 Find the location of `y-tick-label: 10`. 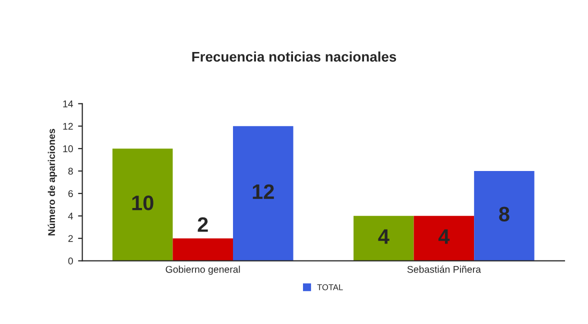

y-tick-label: 10 is located at coordinates (68, 148).